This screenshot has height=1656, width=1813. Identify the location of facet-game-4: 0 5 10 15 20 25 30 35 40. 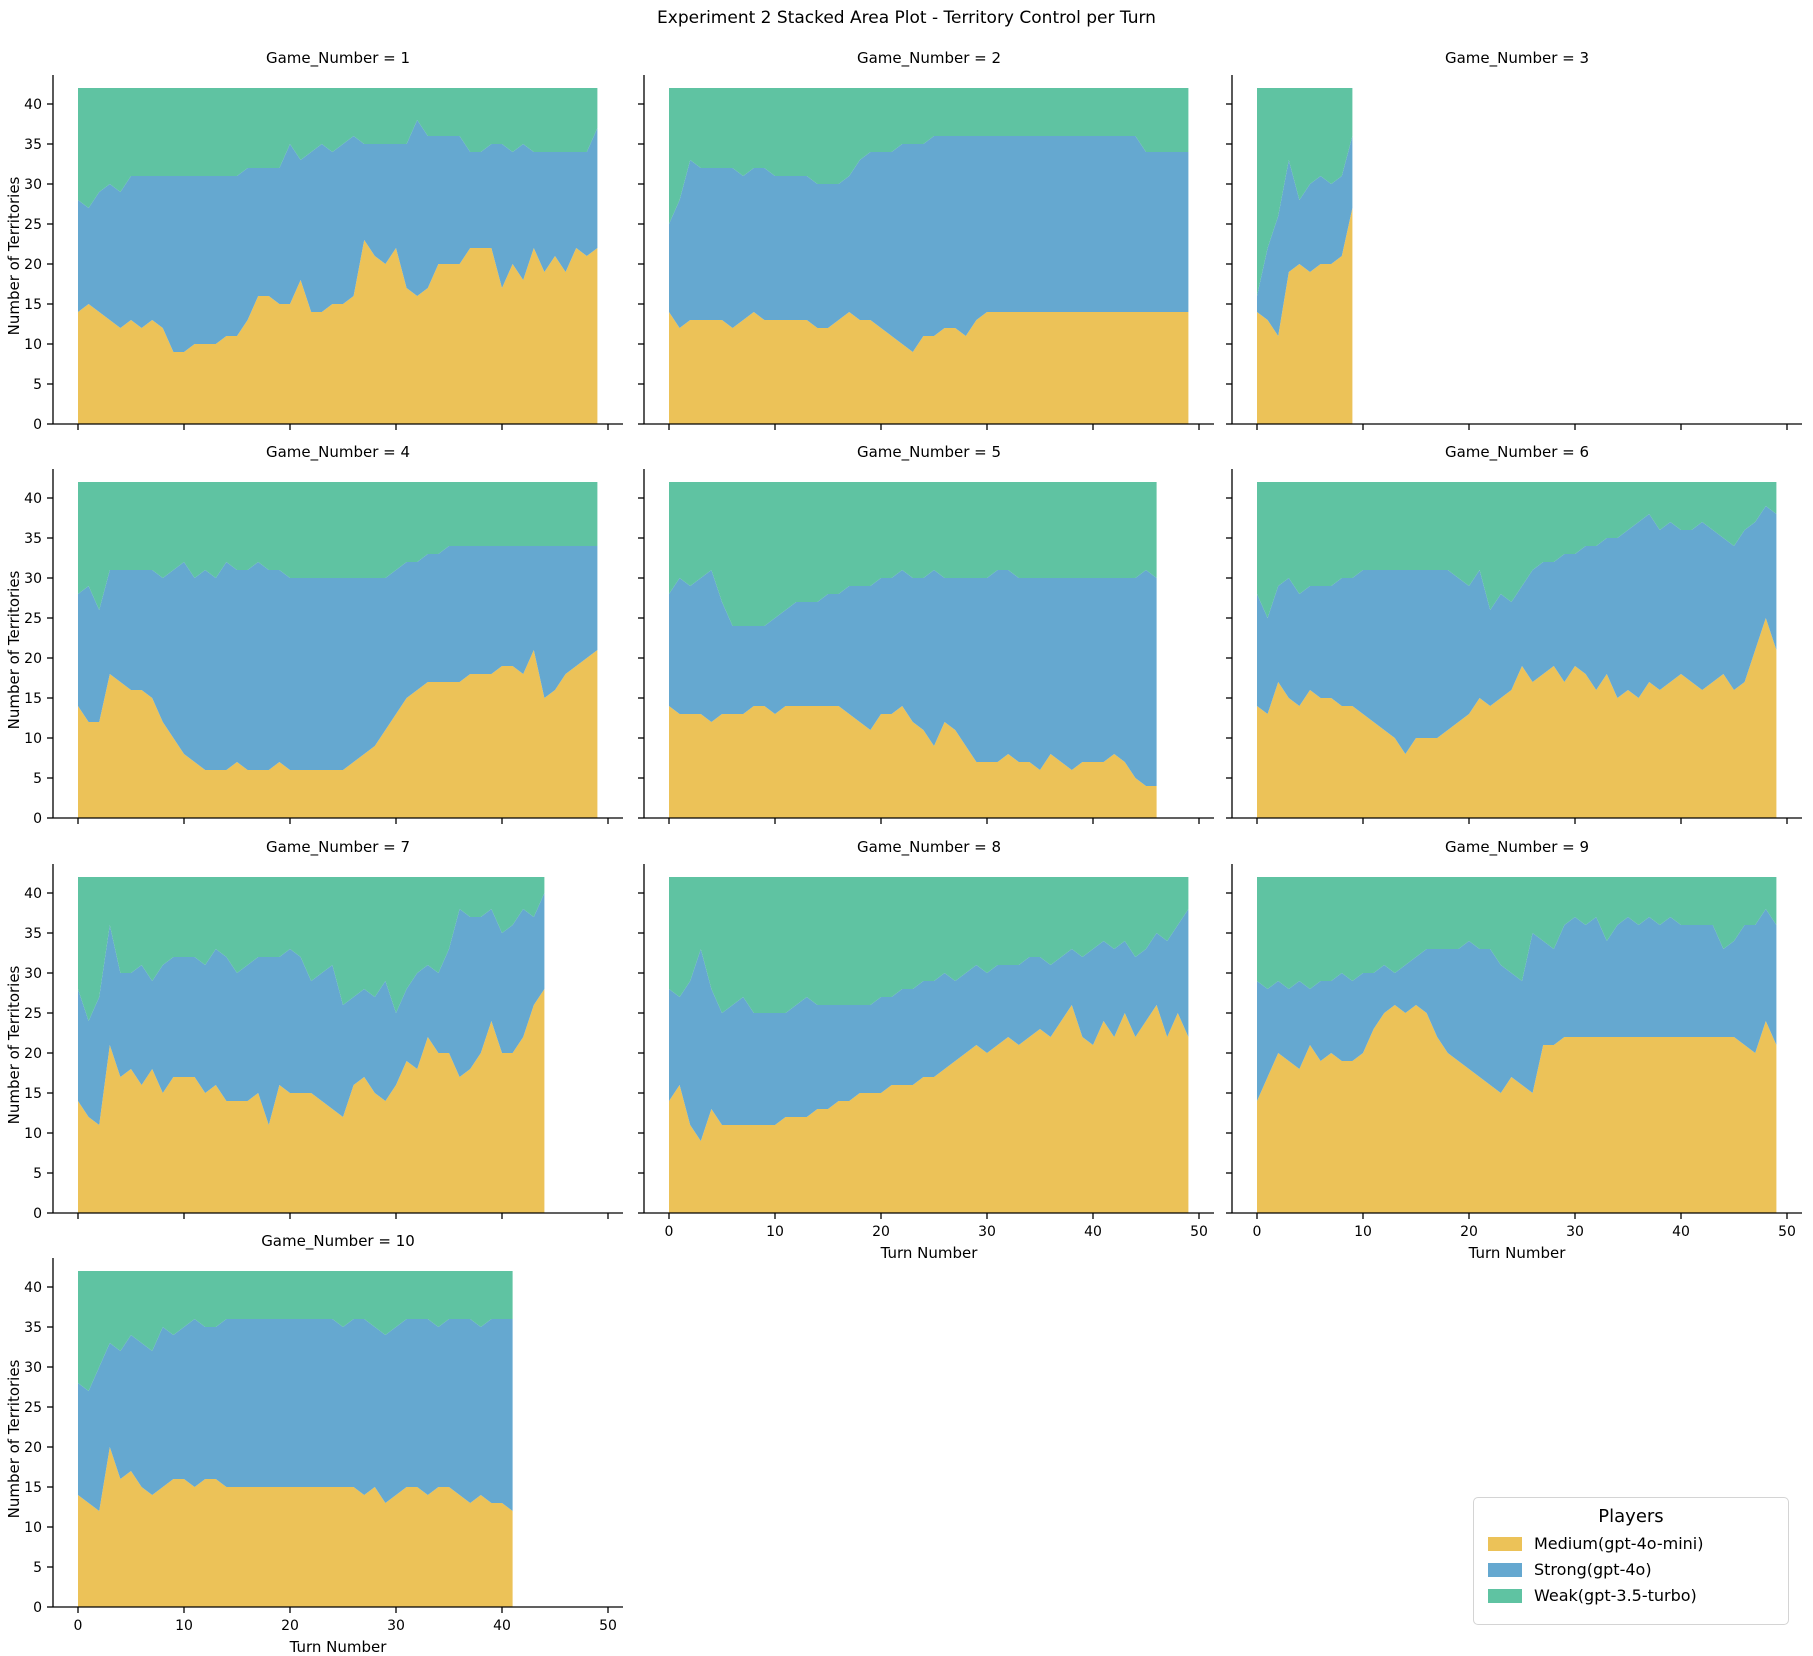
(323, 648).